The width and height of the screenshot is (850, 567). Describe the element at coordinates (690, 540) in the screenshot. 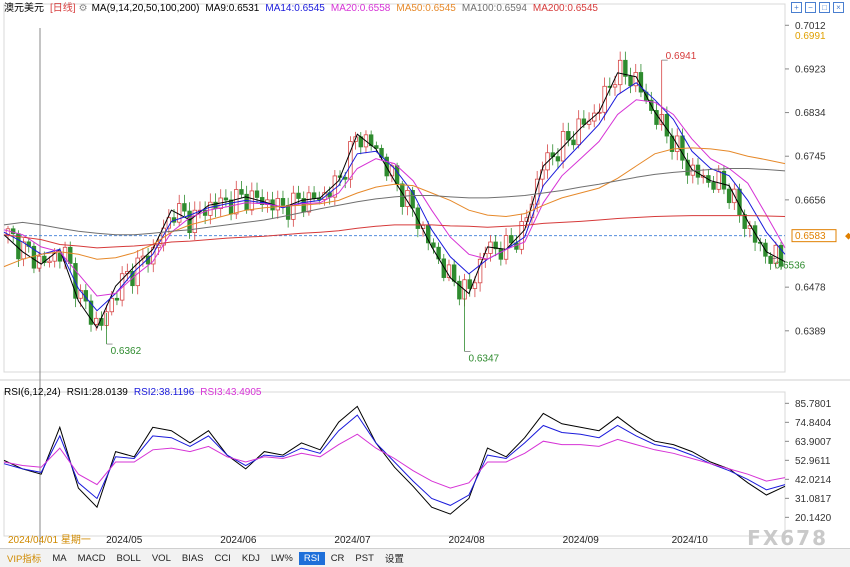

I see `x-axis-label: 2024/10` at that location.